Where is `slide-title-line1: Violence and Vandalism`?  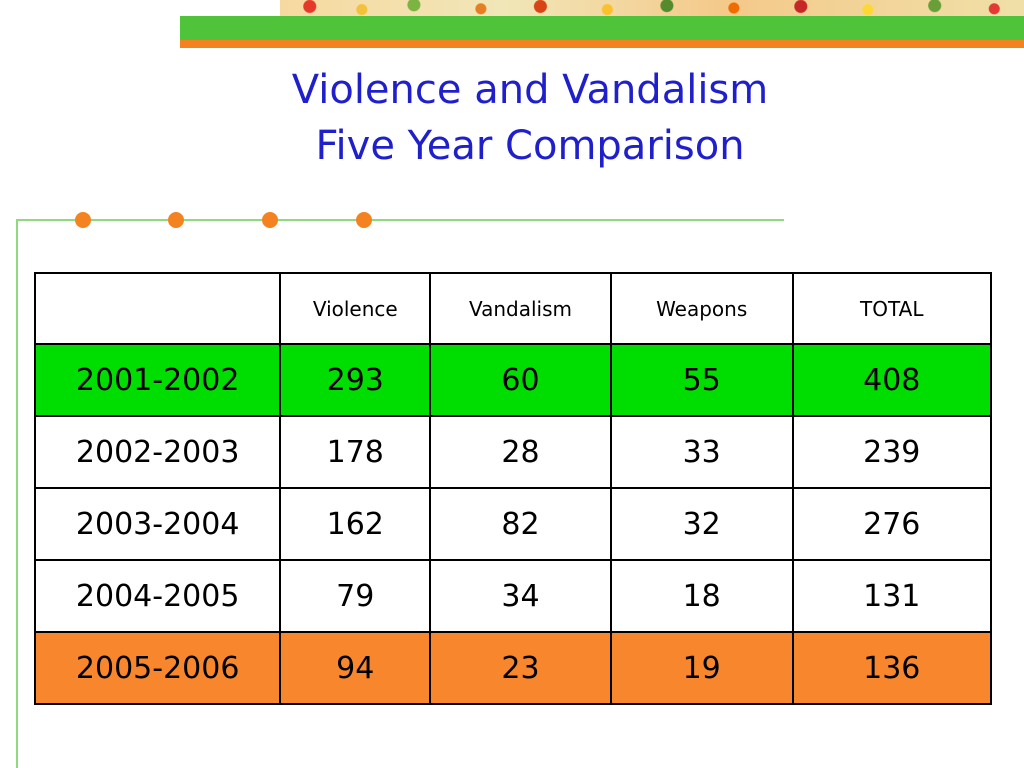
slide-title-line1: Violence and Vandalism is located at coordinates (530, 90).